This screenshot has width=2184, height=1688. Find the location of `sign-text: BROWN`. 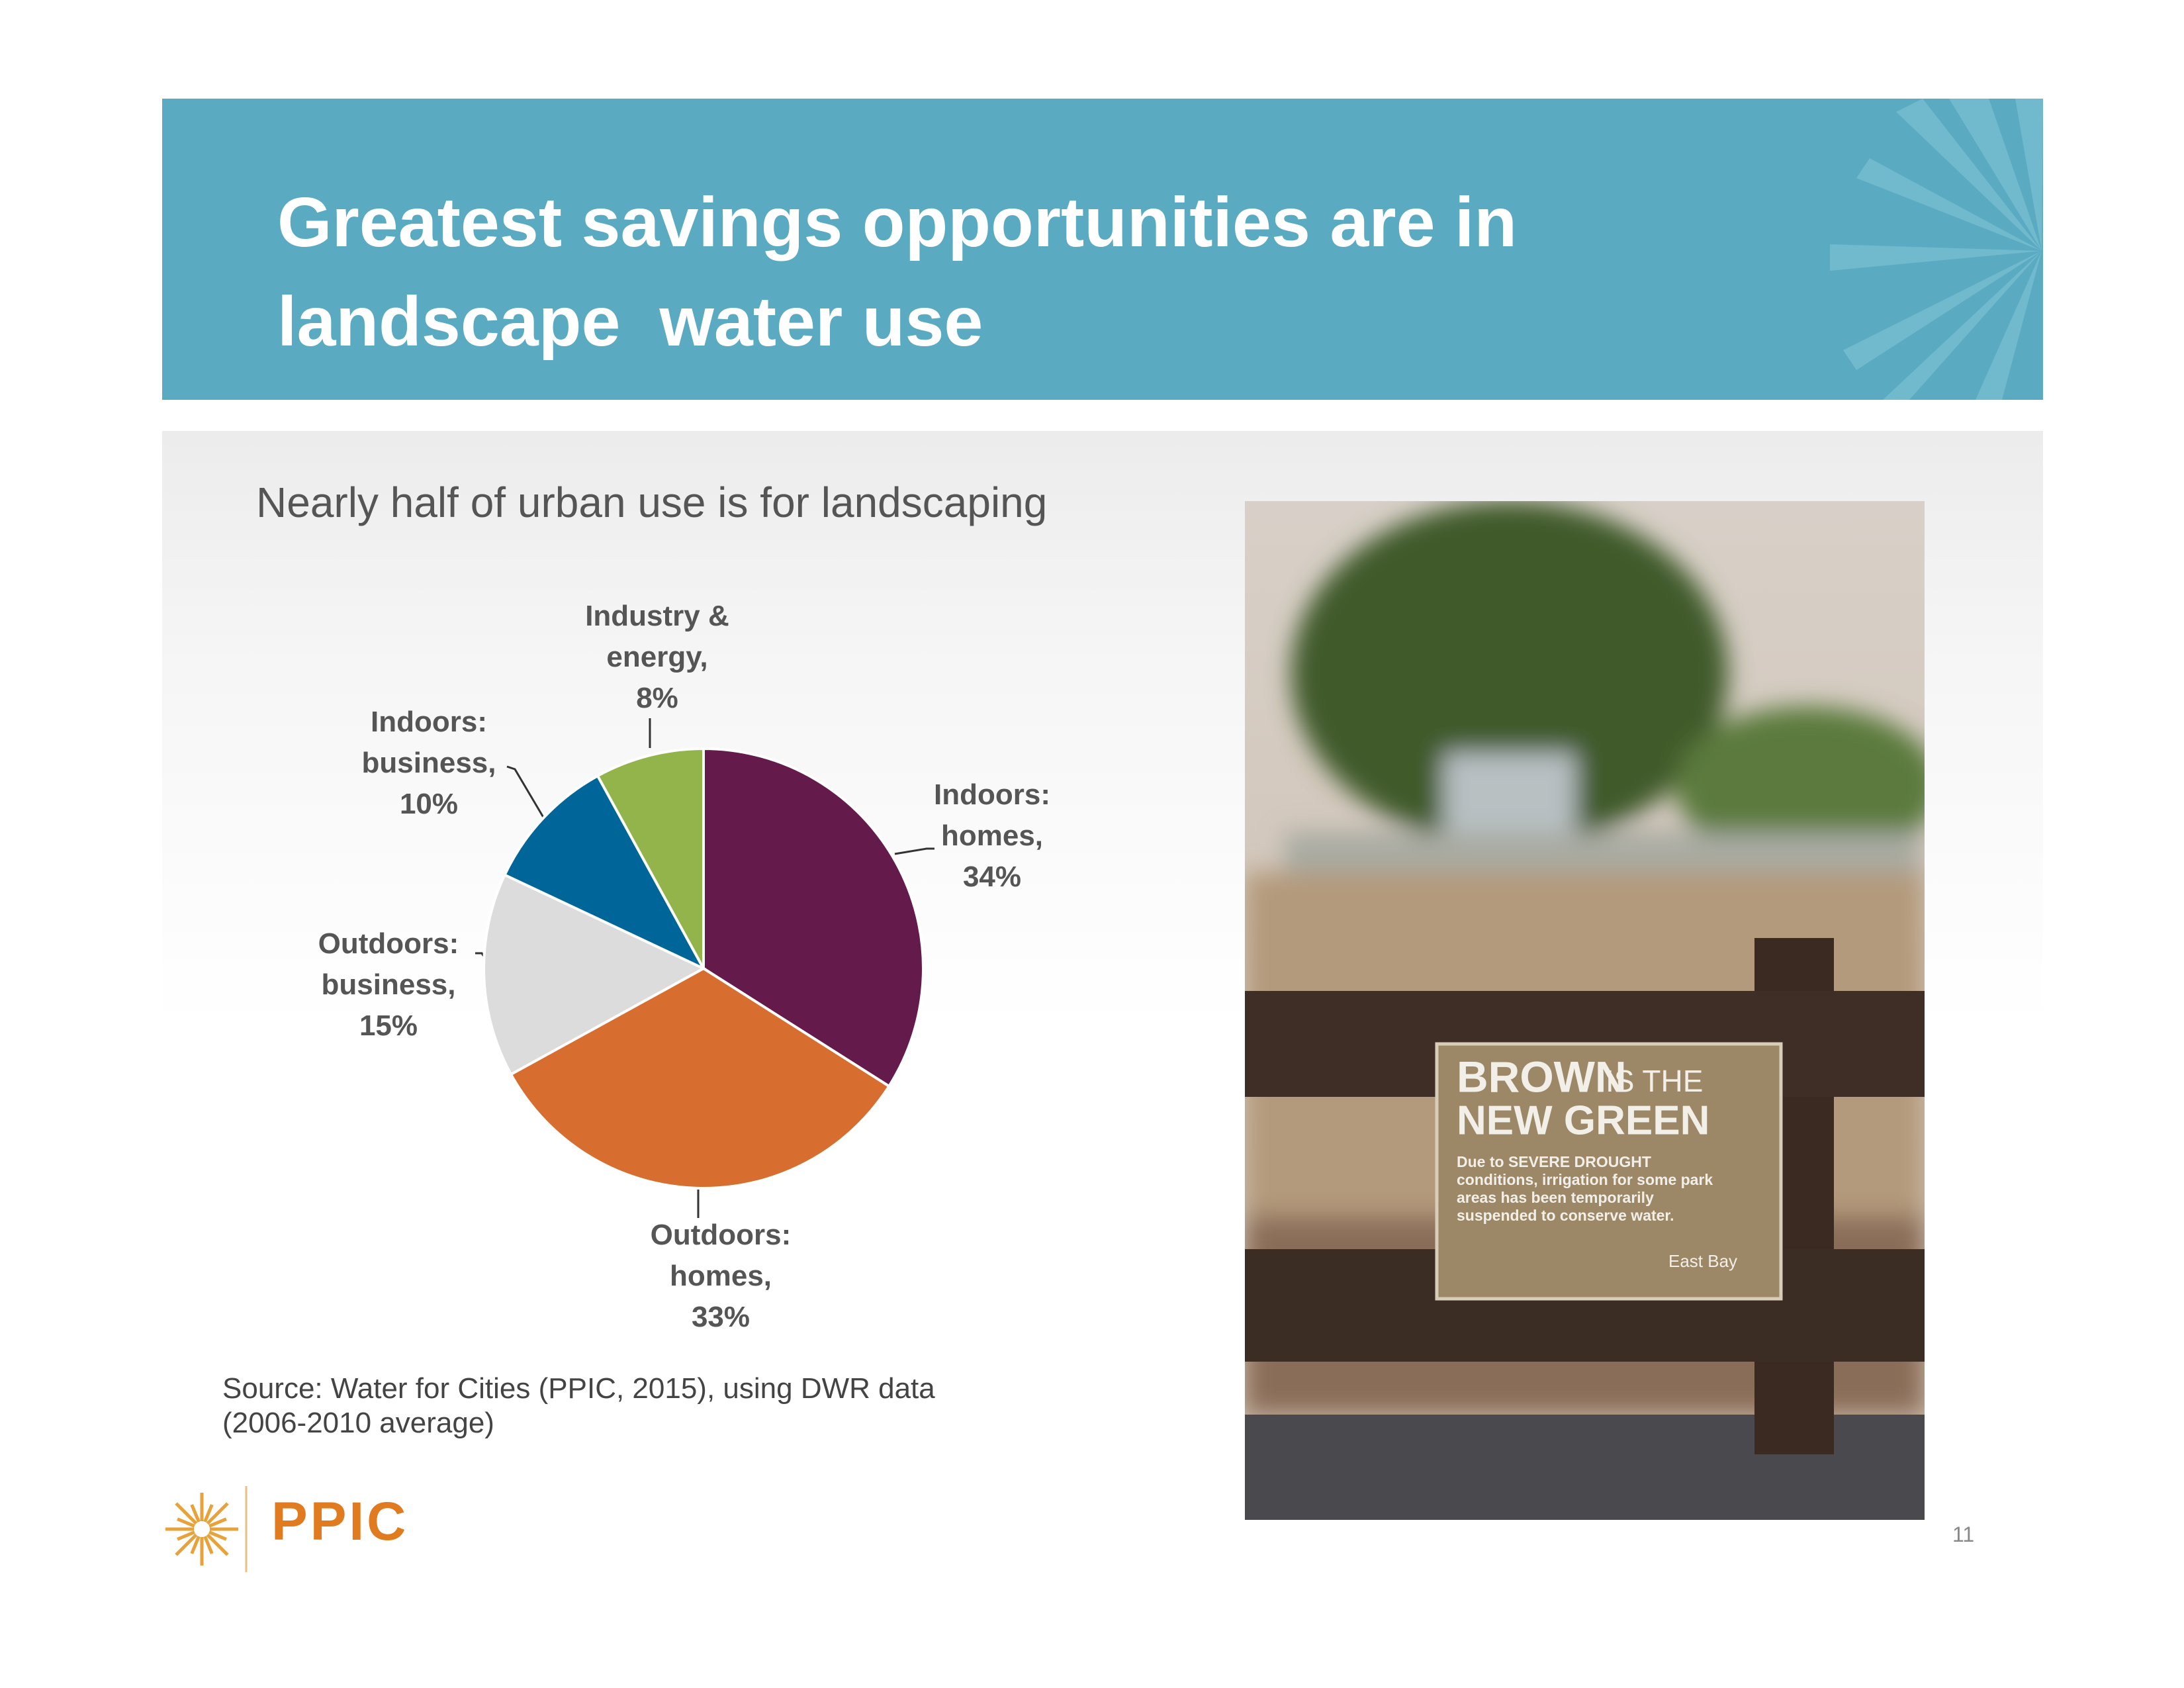

sign-text: BROWN is located at coordinates (1542, 1076).